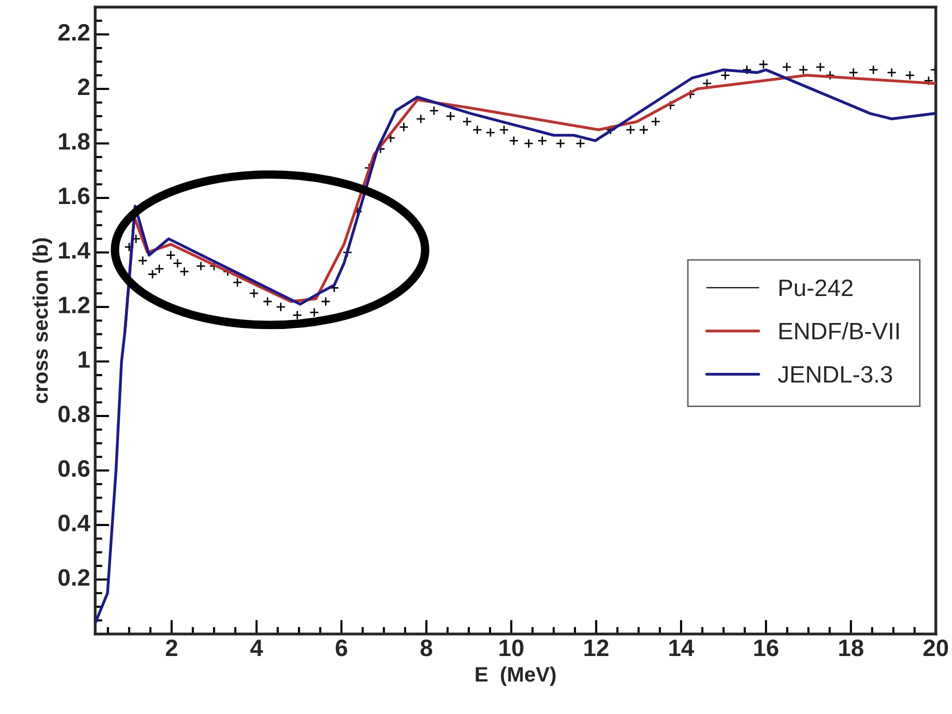 The height and width of the screenshot is (714, 952). What do you see at coordinates (74, 305) in the screenshot?
I see `y-tick-label: 1.2` at bounding box center [74, 305].